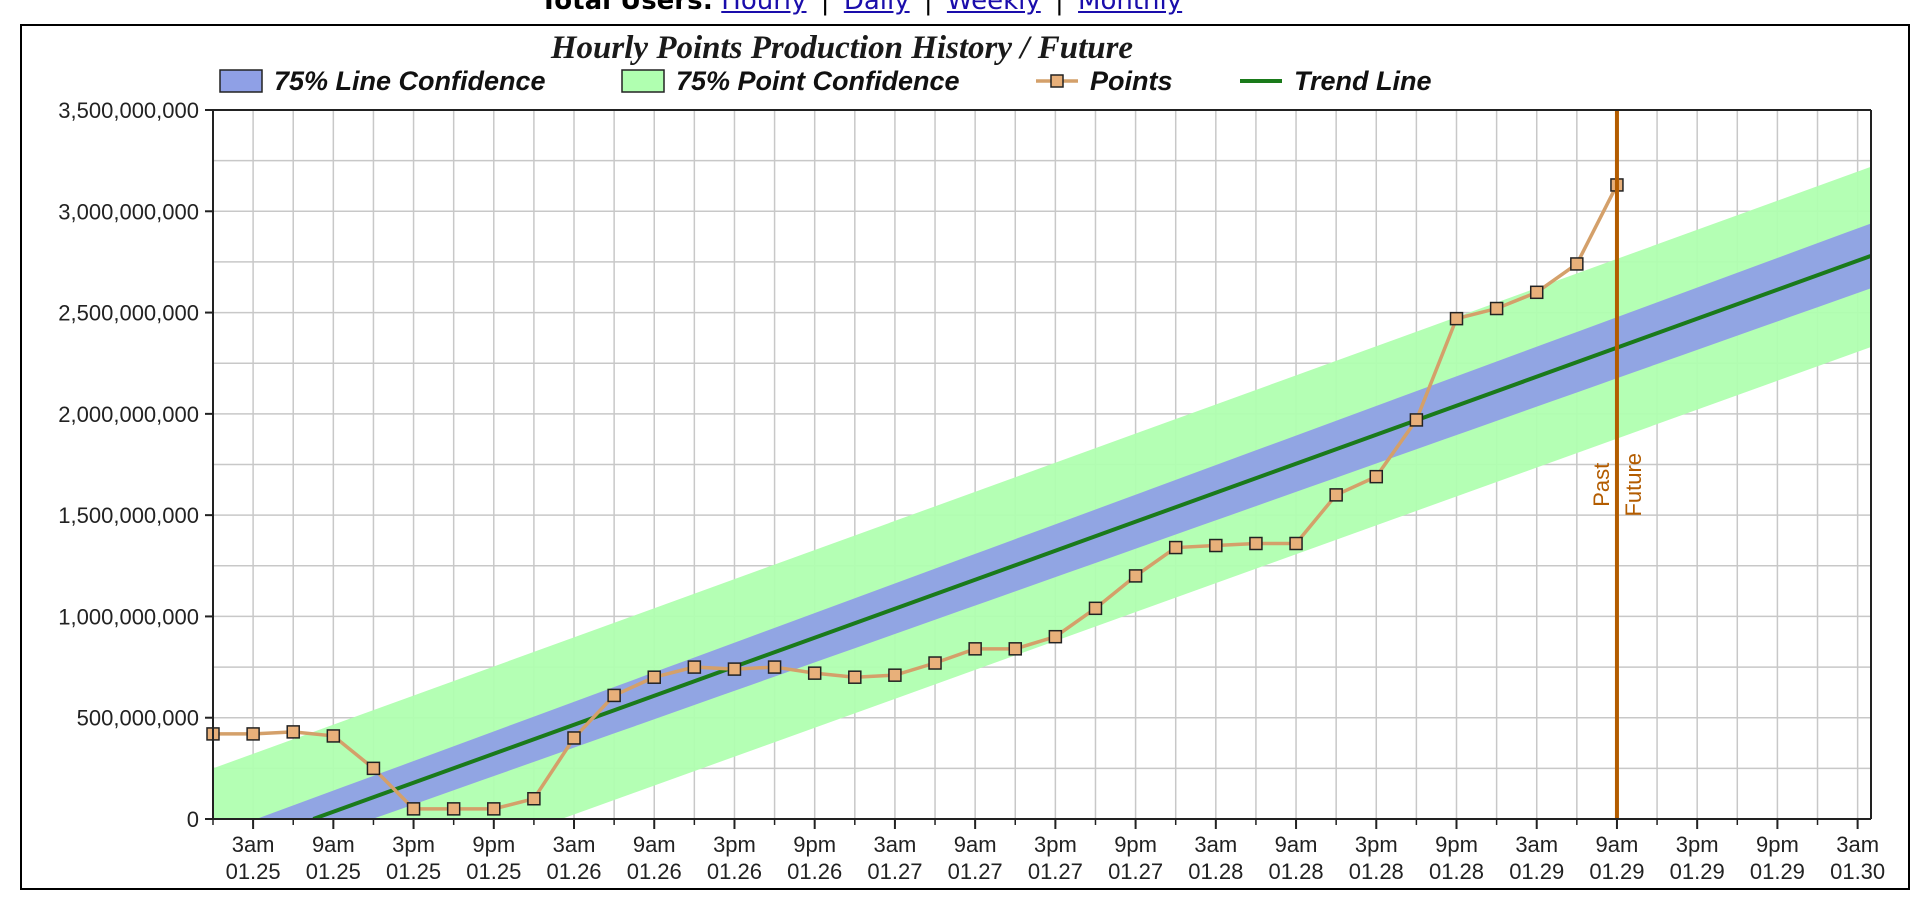 This screenshot has height=909, width=1922. Describe the element at coordinates (128, 313) in the screenshot. I see `y-tick-label: 2,500,000,000` at that location.